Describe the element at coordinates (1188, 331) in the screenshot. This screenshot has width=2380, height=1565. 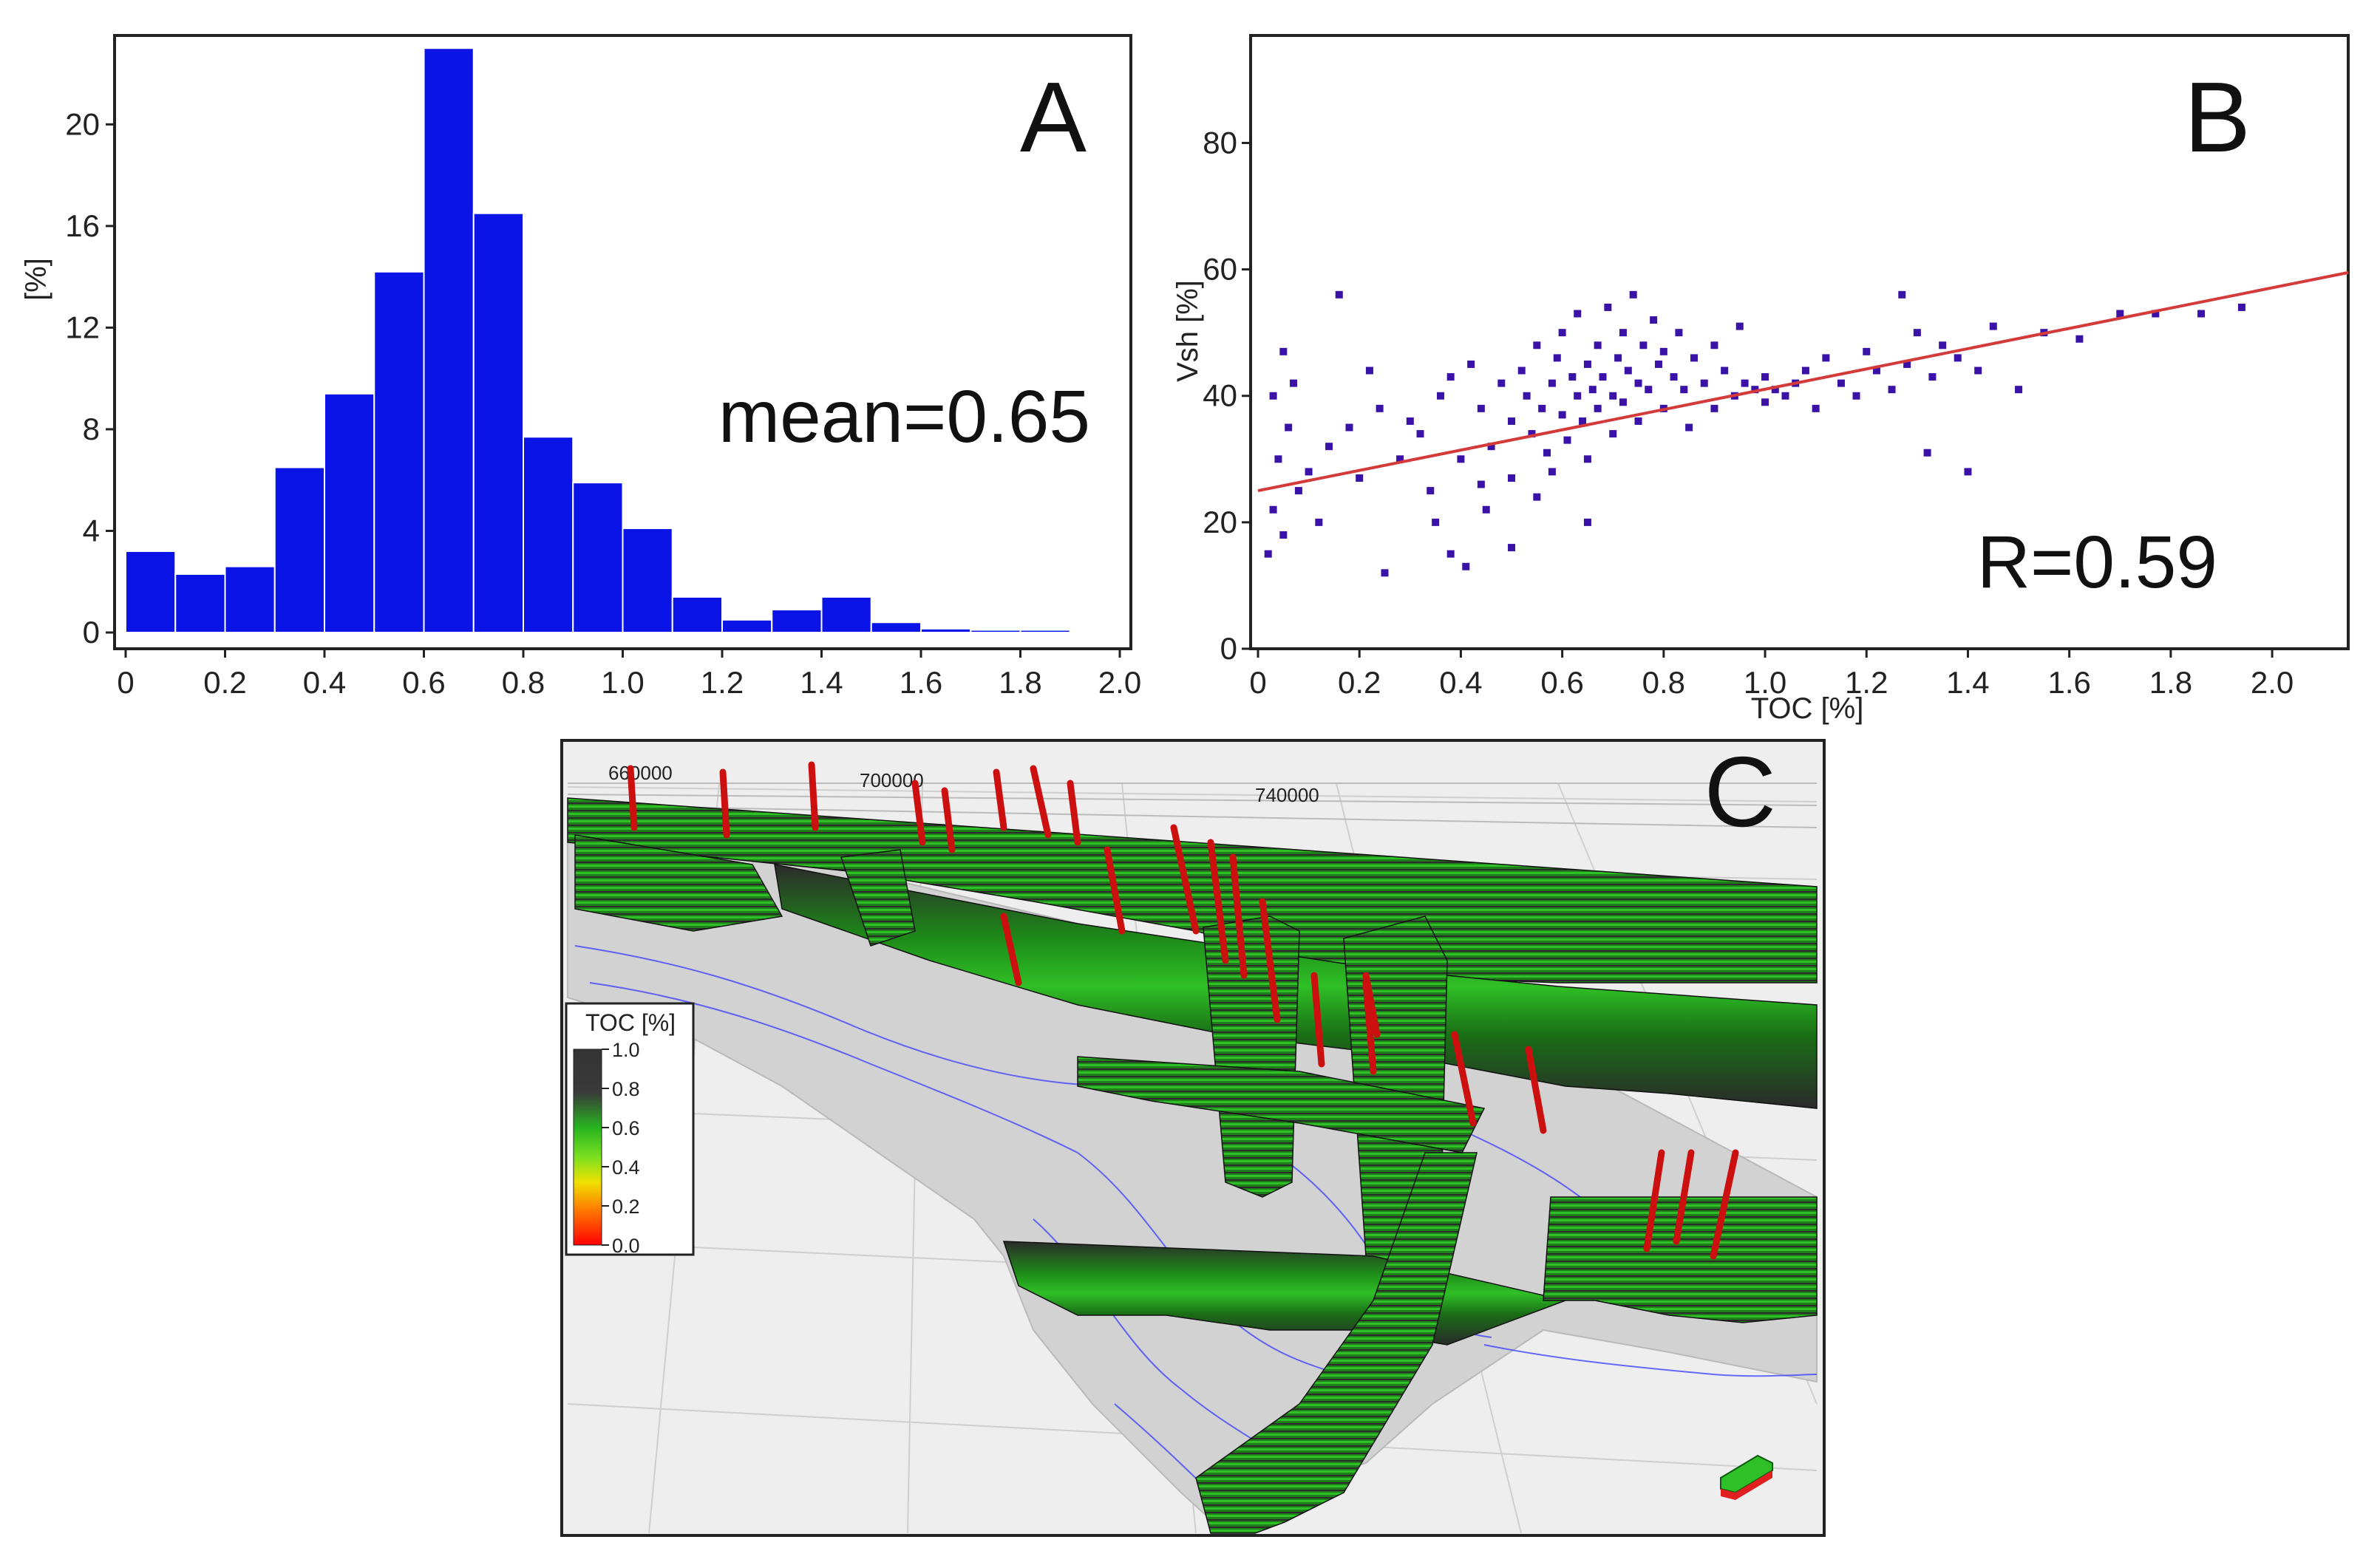
I see `y-axis-label: Vsh [%]` at that location.